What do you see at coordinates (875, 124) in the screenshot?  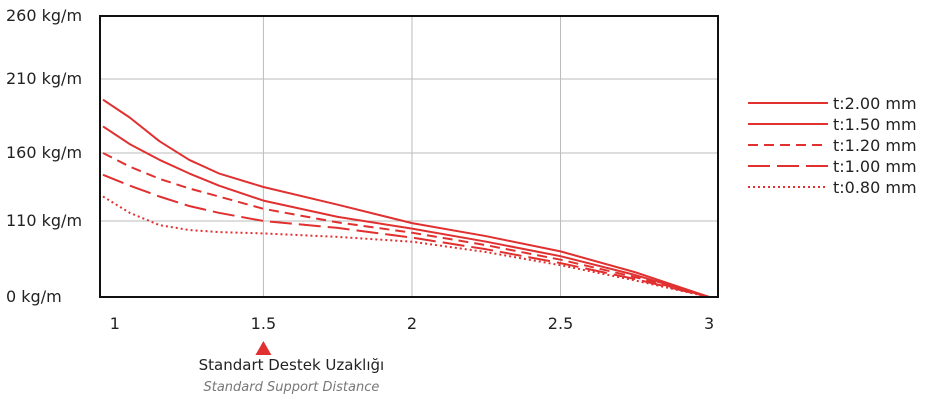 I see `legend-label: t:1.50 mm` at bounding box center [875, 124].